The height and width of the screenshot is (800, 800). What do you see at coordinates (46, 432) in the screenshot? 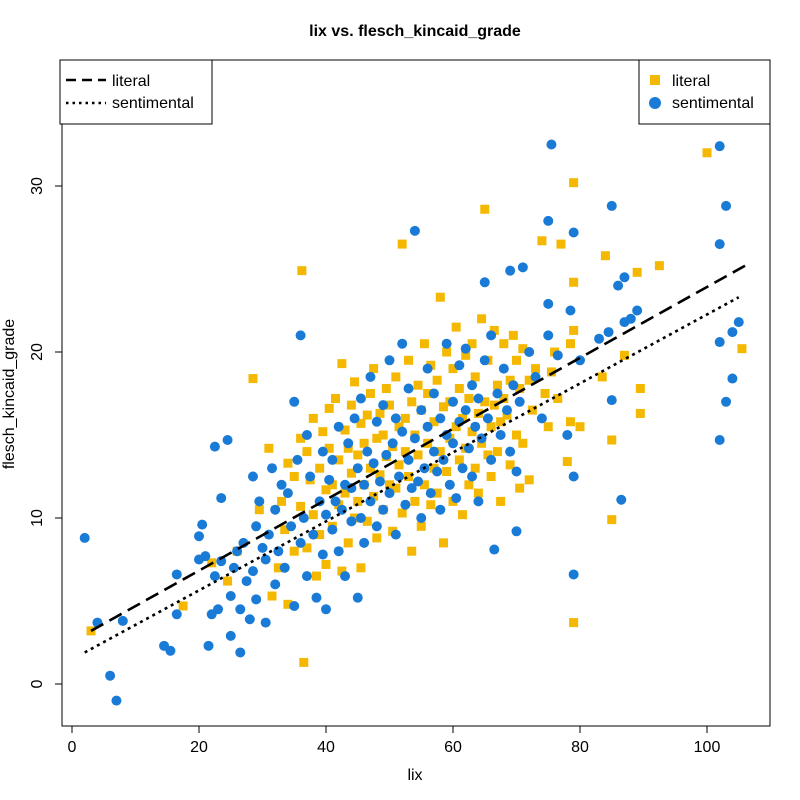
I see `y-axis: 0 10 20 30` at bounding box center [46, 432].